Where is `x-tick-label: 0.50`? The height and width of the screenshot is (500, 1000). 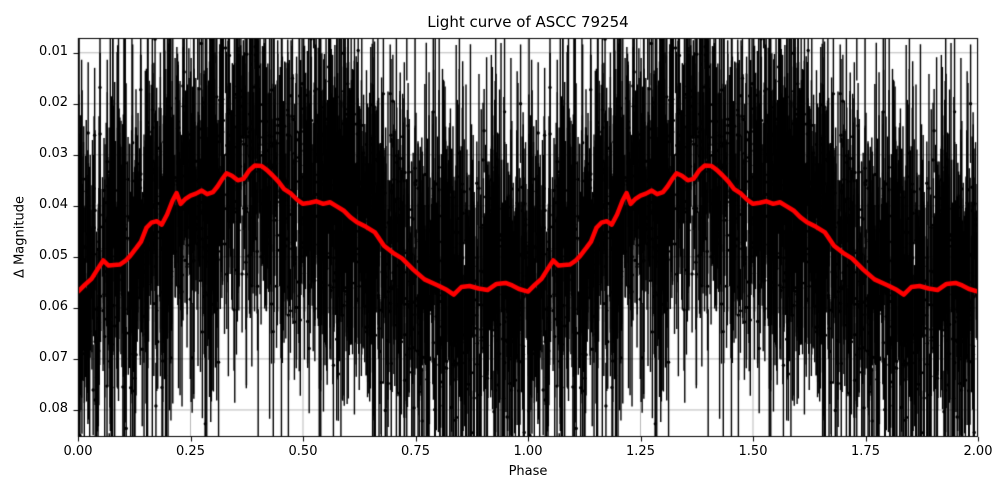
x-tick-label: 0.50 is located at coordinates (303, 451).